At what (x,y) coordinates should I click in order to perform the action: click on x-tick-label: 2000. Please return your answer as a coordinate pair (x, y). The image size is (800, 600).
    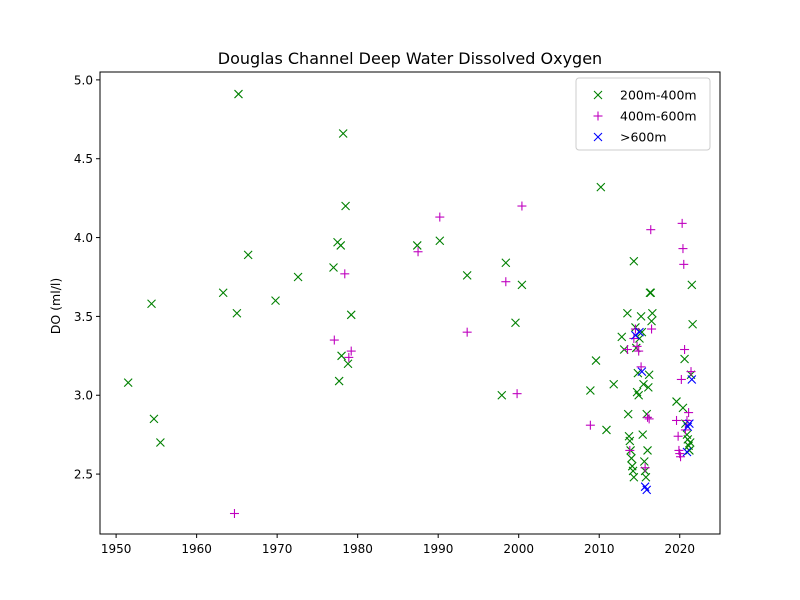
    Looking at the image, I should click on (518, 549).